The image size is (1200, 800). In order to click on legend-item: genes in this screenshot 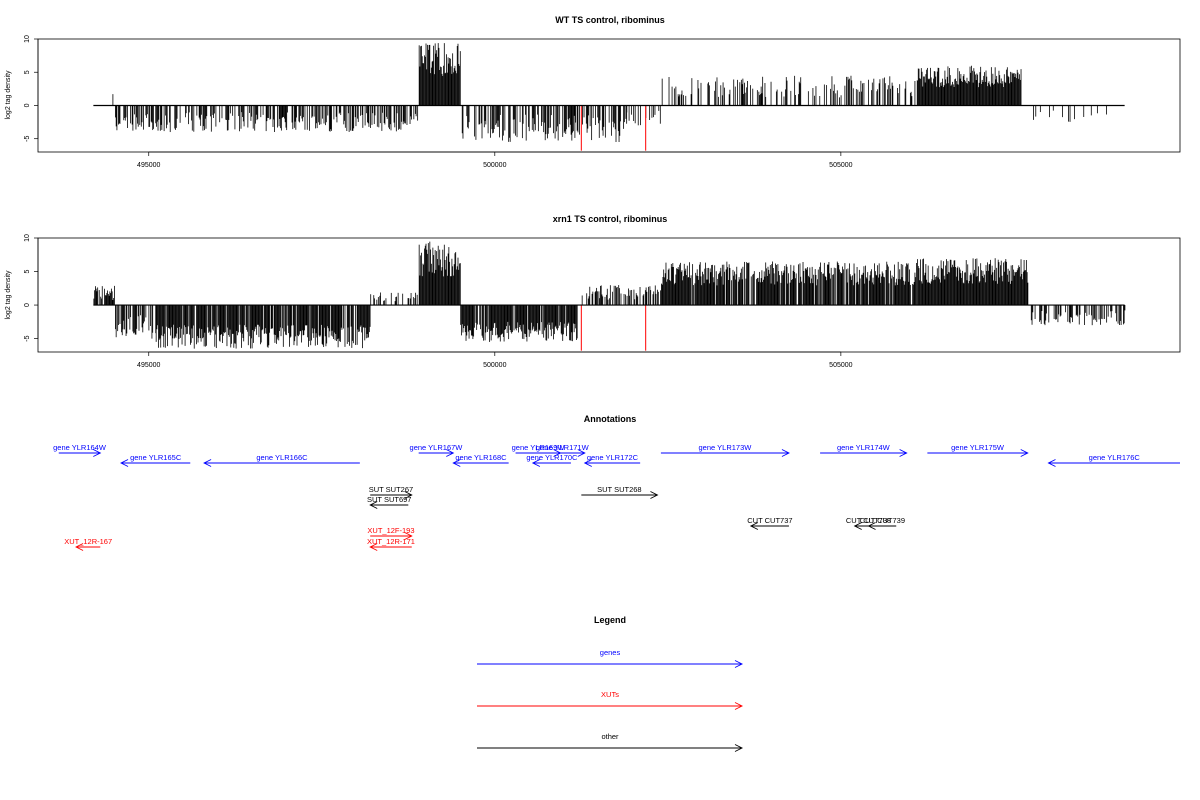, I will do `click(610, 658)`.